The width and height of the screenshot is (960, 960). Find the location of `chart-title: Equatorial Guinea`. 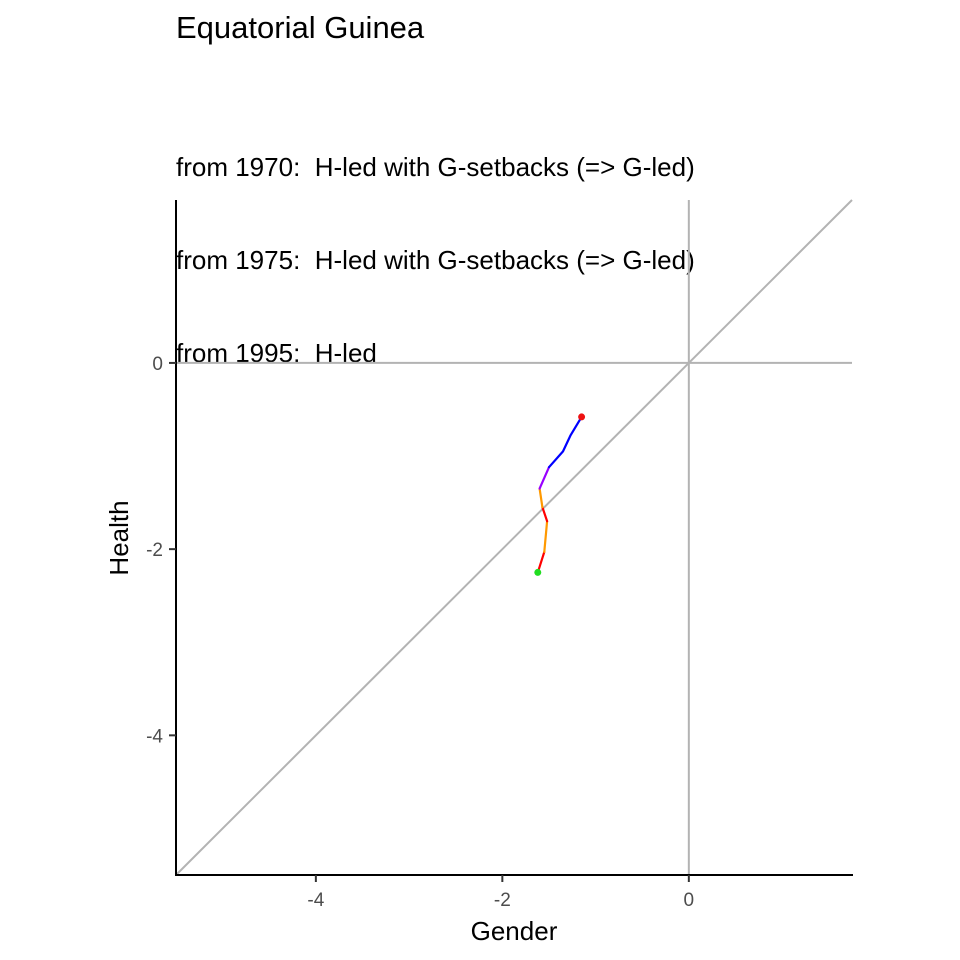

chart-title: Equatorial Guinea is located at coordinates (300, 27).